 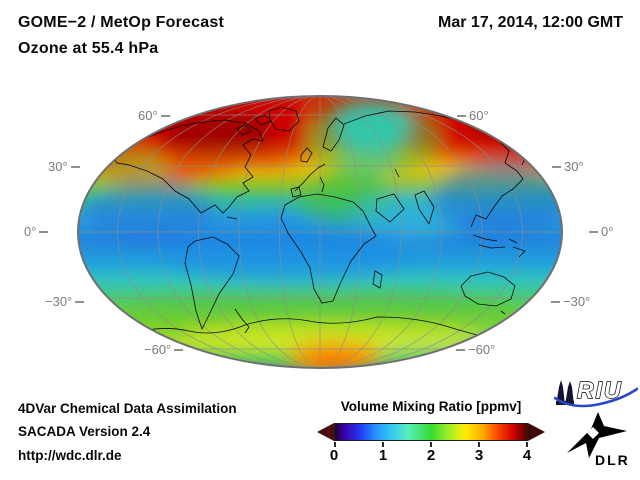 I want to click on timestamp: Mar 17, 2014, 12:00 GMT, so click(x=530, y=22).